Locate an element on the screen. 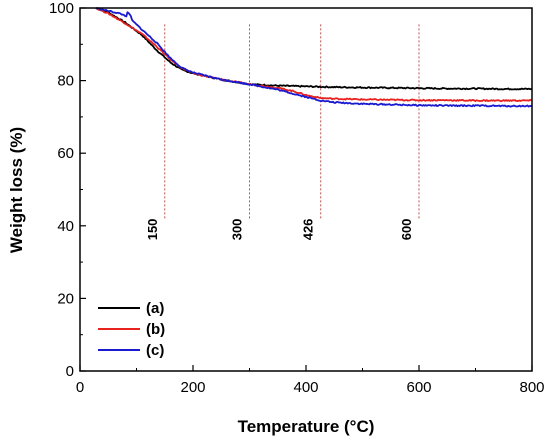 This screenshot has height=440, width=550. annotation-label-150: 150 is located at coordinates (152, 230).